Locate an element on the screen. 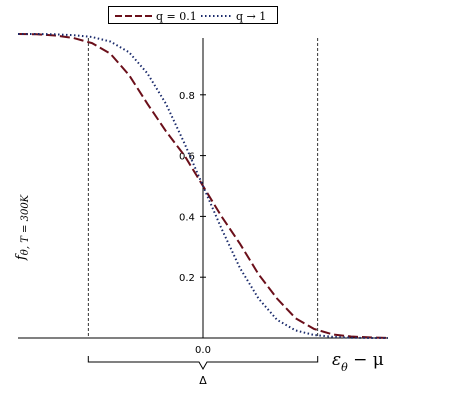 Image resolution: width=453 pixels, height=400 pixels. y-axis-label-main: f is located at coordinates (21, 257).